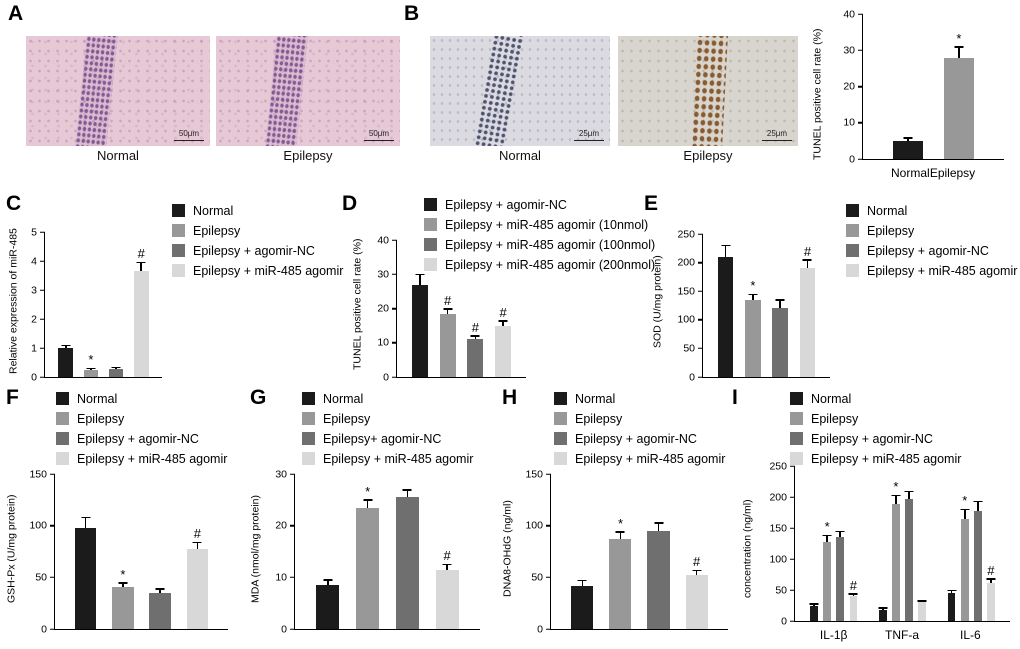  What do you see at coordinates (539, 205) in the screenshot?
I see `legend-item: Epilepsy + agomir-NC` at bounding box center [539, 205].